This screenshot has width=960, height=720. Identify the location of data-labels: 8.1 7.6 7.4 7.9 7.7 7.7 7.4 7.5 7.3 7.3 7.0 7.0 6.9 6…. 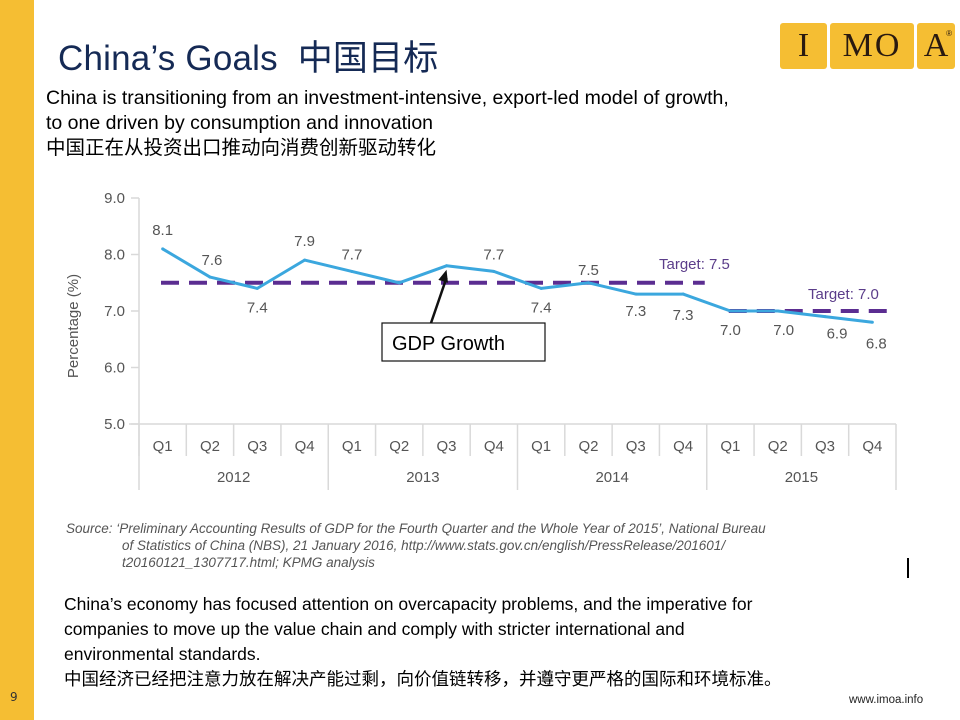
(519, 287).